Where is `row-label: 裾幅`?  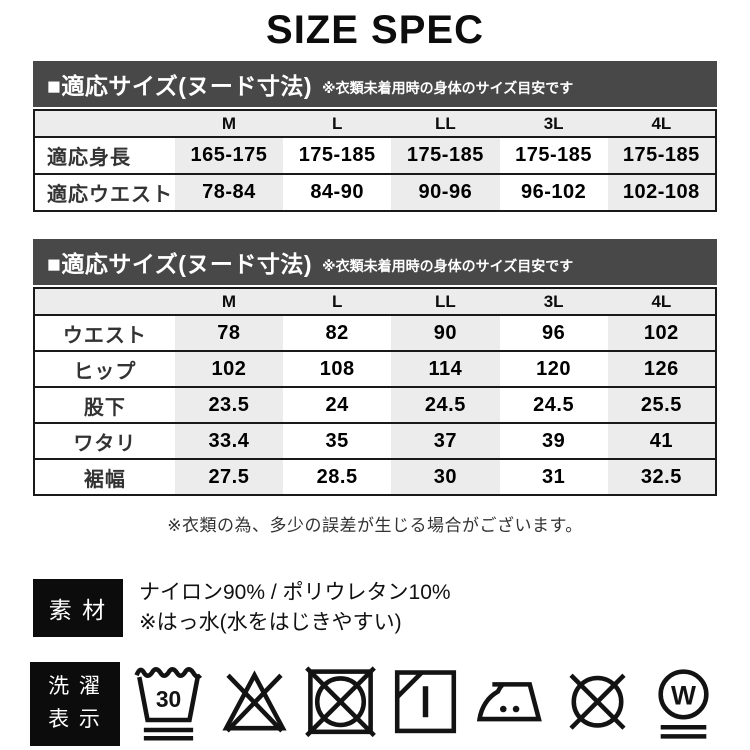
row-label: 裾幅 is located at coordinates (104, 476).